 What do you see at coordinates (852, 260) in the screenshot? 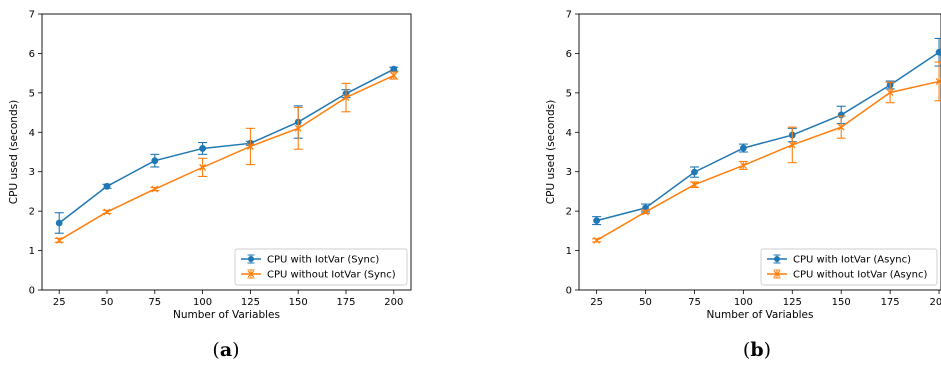
I see `legend-label: CPU with IotVar (Async)` at bounding box center [852, 260].